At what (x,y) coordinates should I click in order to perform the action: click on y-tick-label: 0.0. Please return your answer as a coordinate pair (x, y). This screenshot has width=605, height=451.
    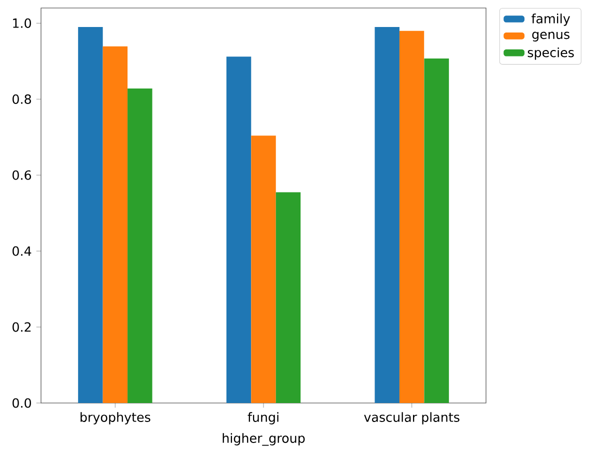
    Looking at the image, I should click on (22, 403).